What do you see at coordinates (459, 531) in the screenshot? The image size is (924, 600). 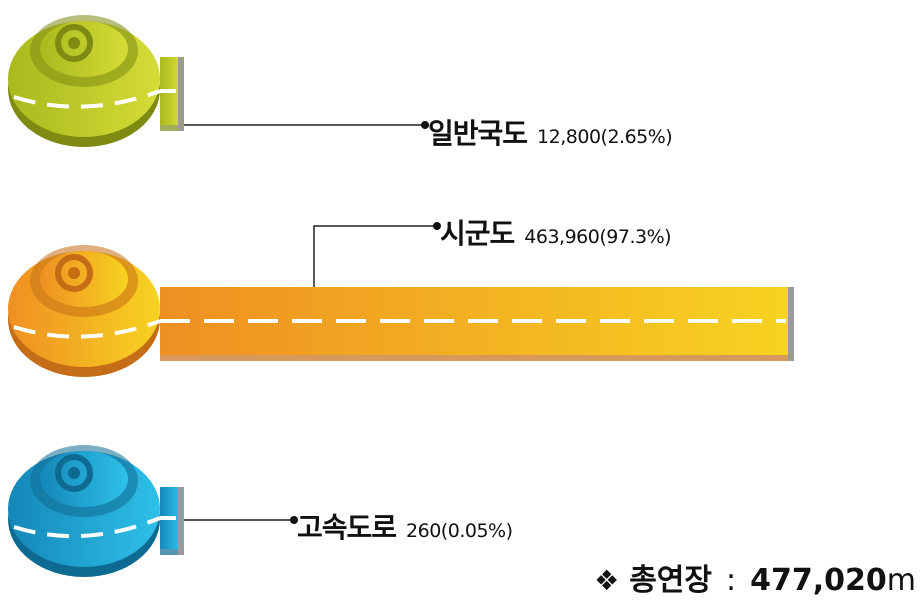 I see `value-label: 260(0.05%)` at bounding box center [459, 531].